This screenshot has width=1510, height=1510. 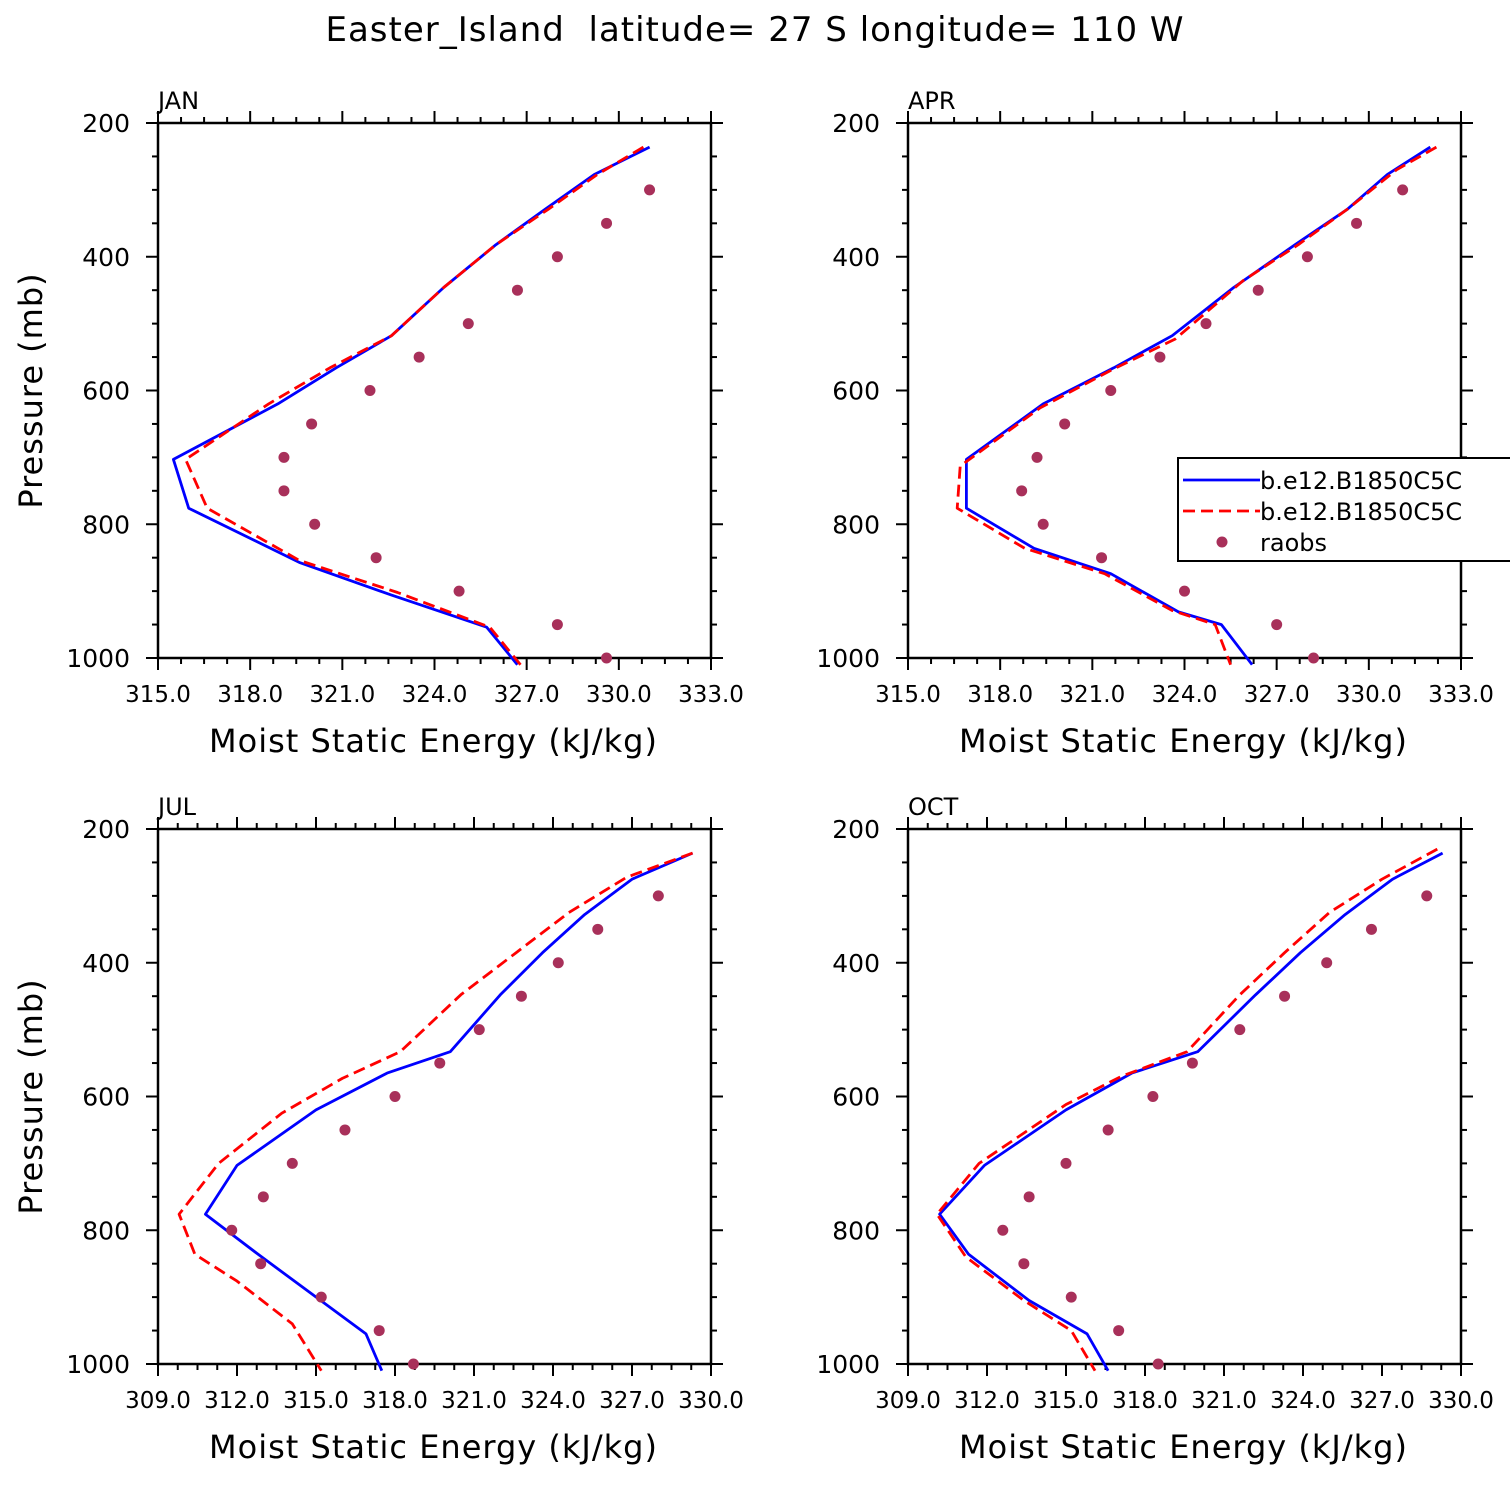 I want to click on legend-box, so click(x=1343, y=509).